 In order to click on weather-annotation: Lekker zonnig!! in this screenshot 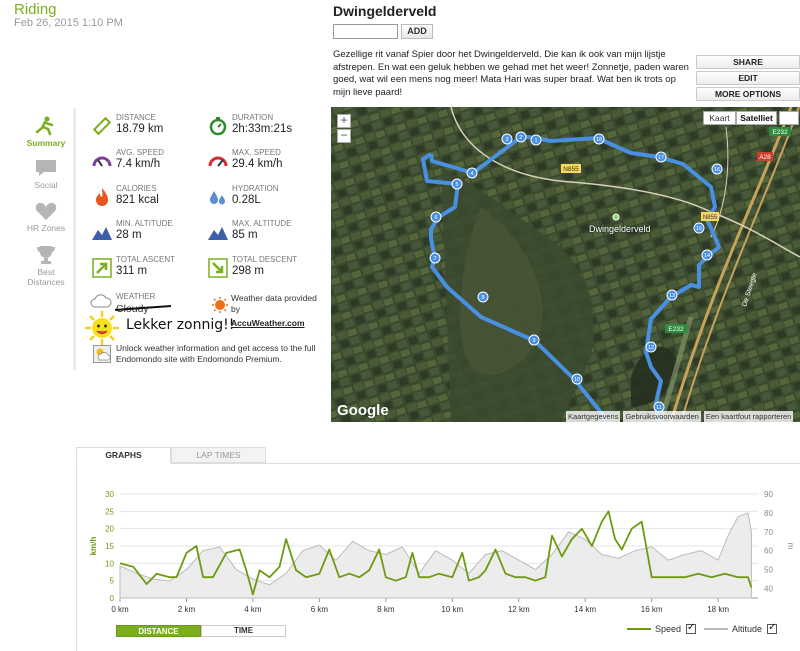, I will do `click(180, 325)`.